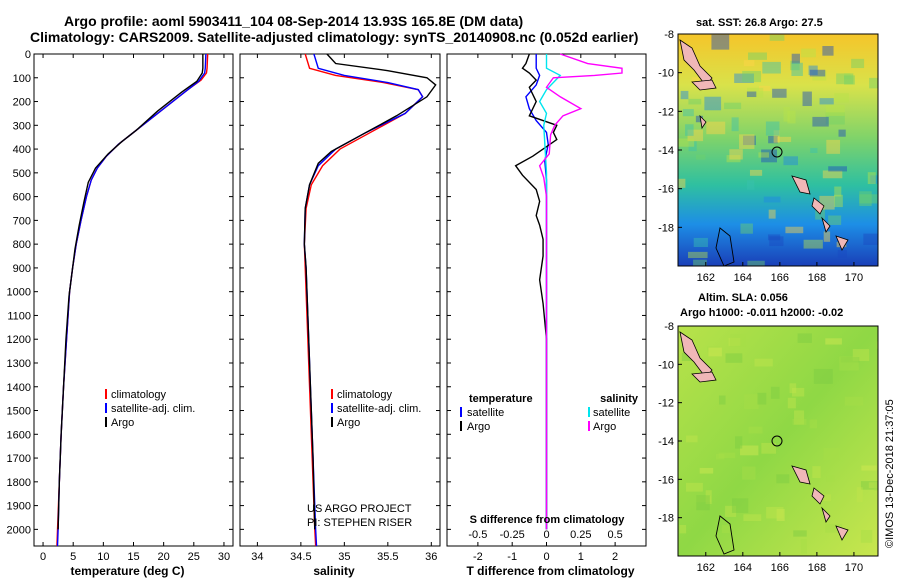  Describe the element at coordinates (19, 483) in the screenshot. I see `y-tick-label: 1800` at that location.